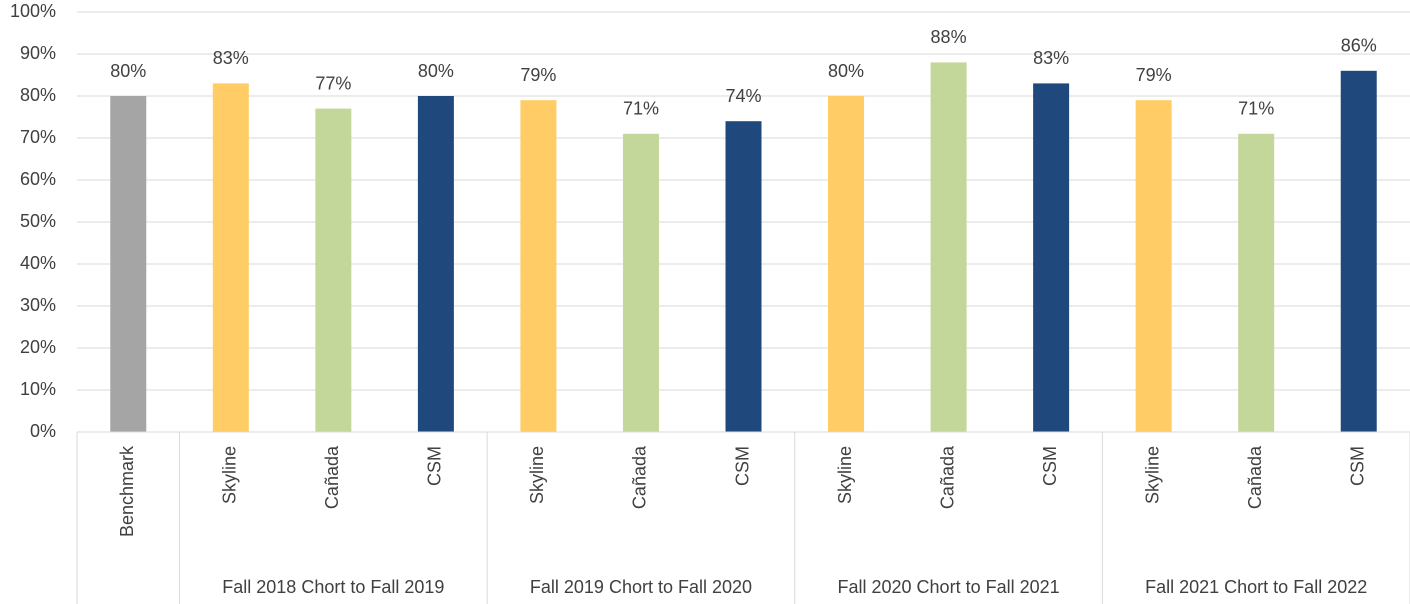  What do you see at coordinates (333, 587) in the screenshot?
I see `group-label: Fall 2018 Chort to Fall 2019` at bounding box center [333, 587].